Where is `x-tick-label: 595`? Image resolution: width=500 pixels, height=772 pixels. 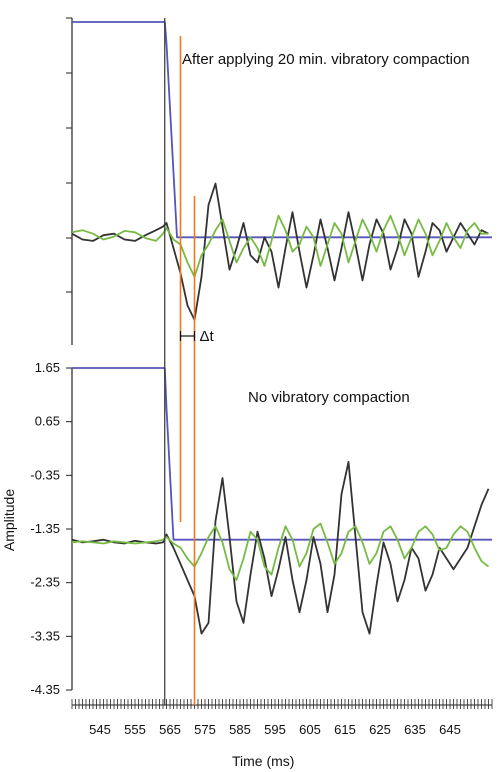 x-tick-label: 595 is located at coordinates (275, 729).